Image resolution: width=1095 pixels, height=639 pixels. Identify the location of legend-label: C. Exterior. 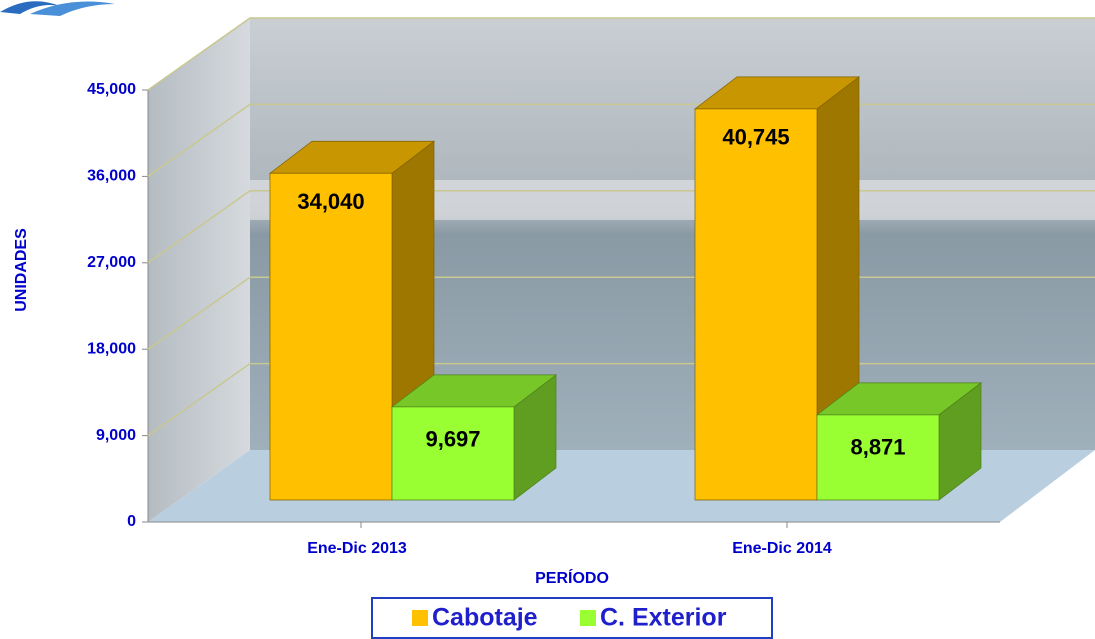
(663, 618).